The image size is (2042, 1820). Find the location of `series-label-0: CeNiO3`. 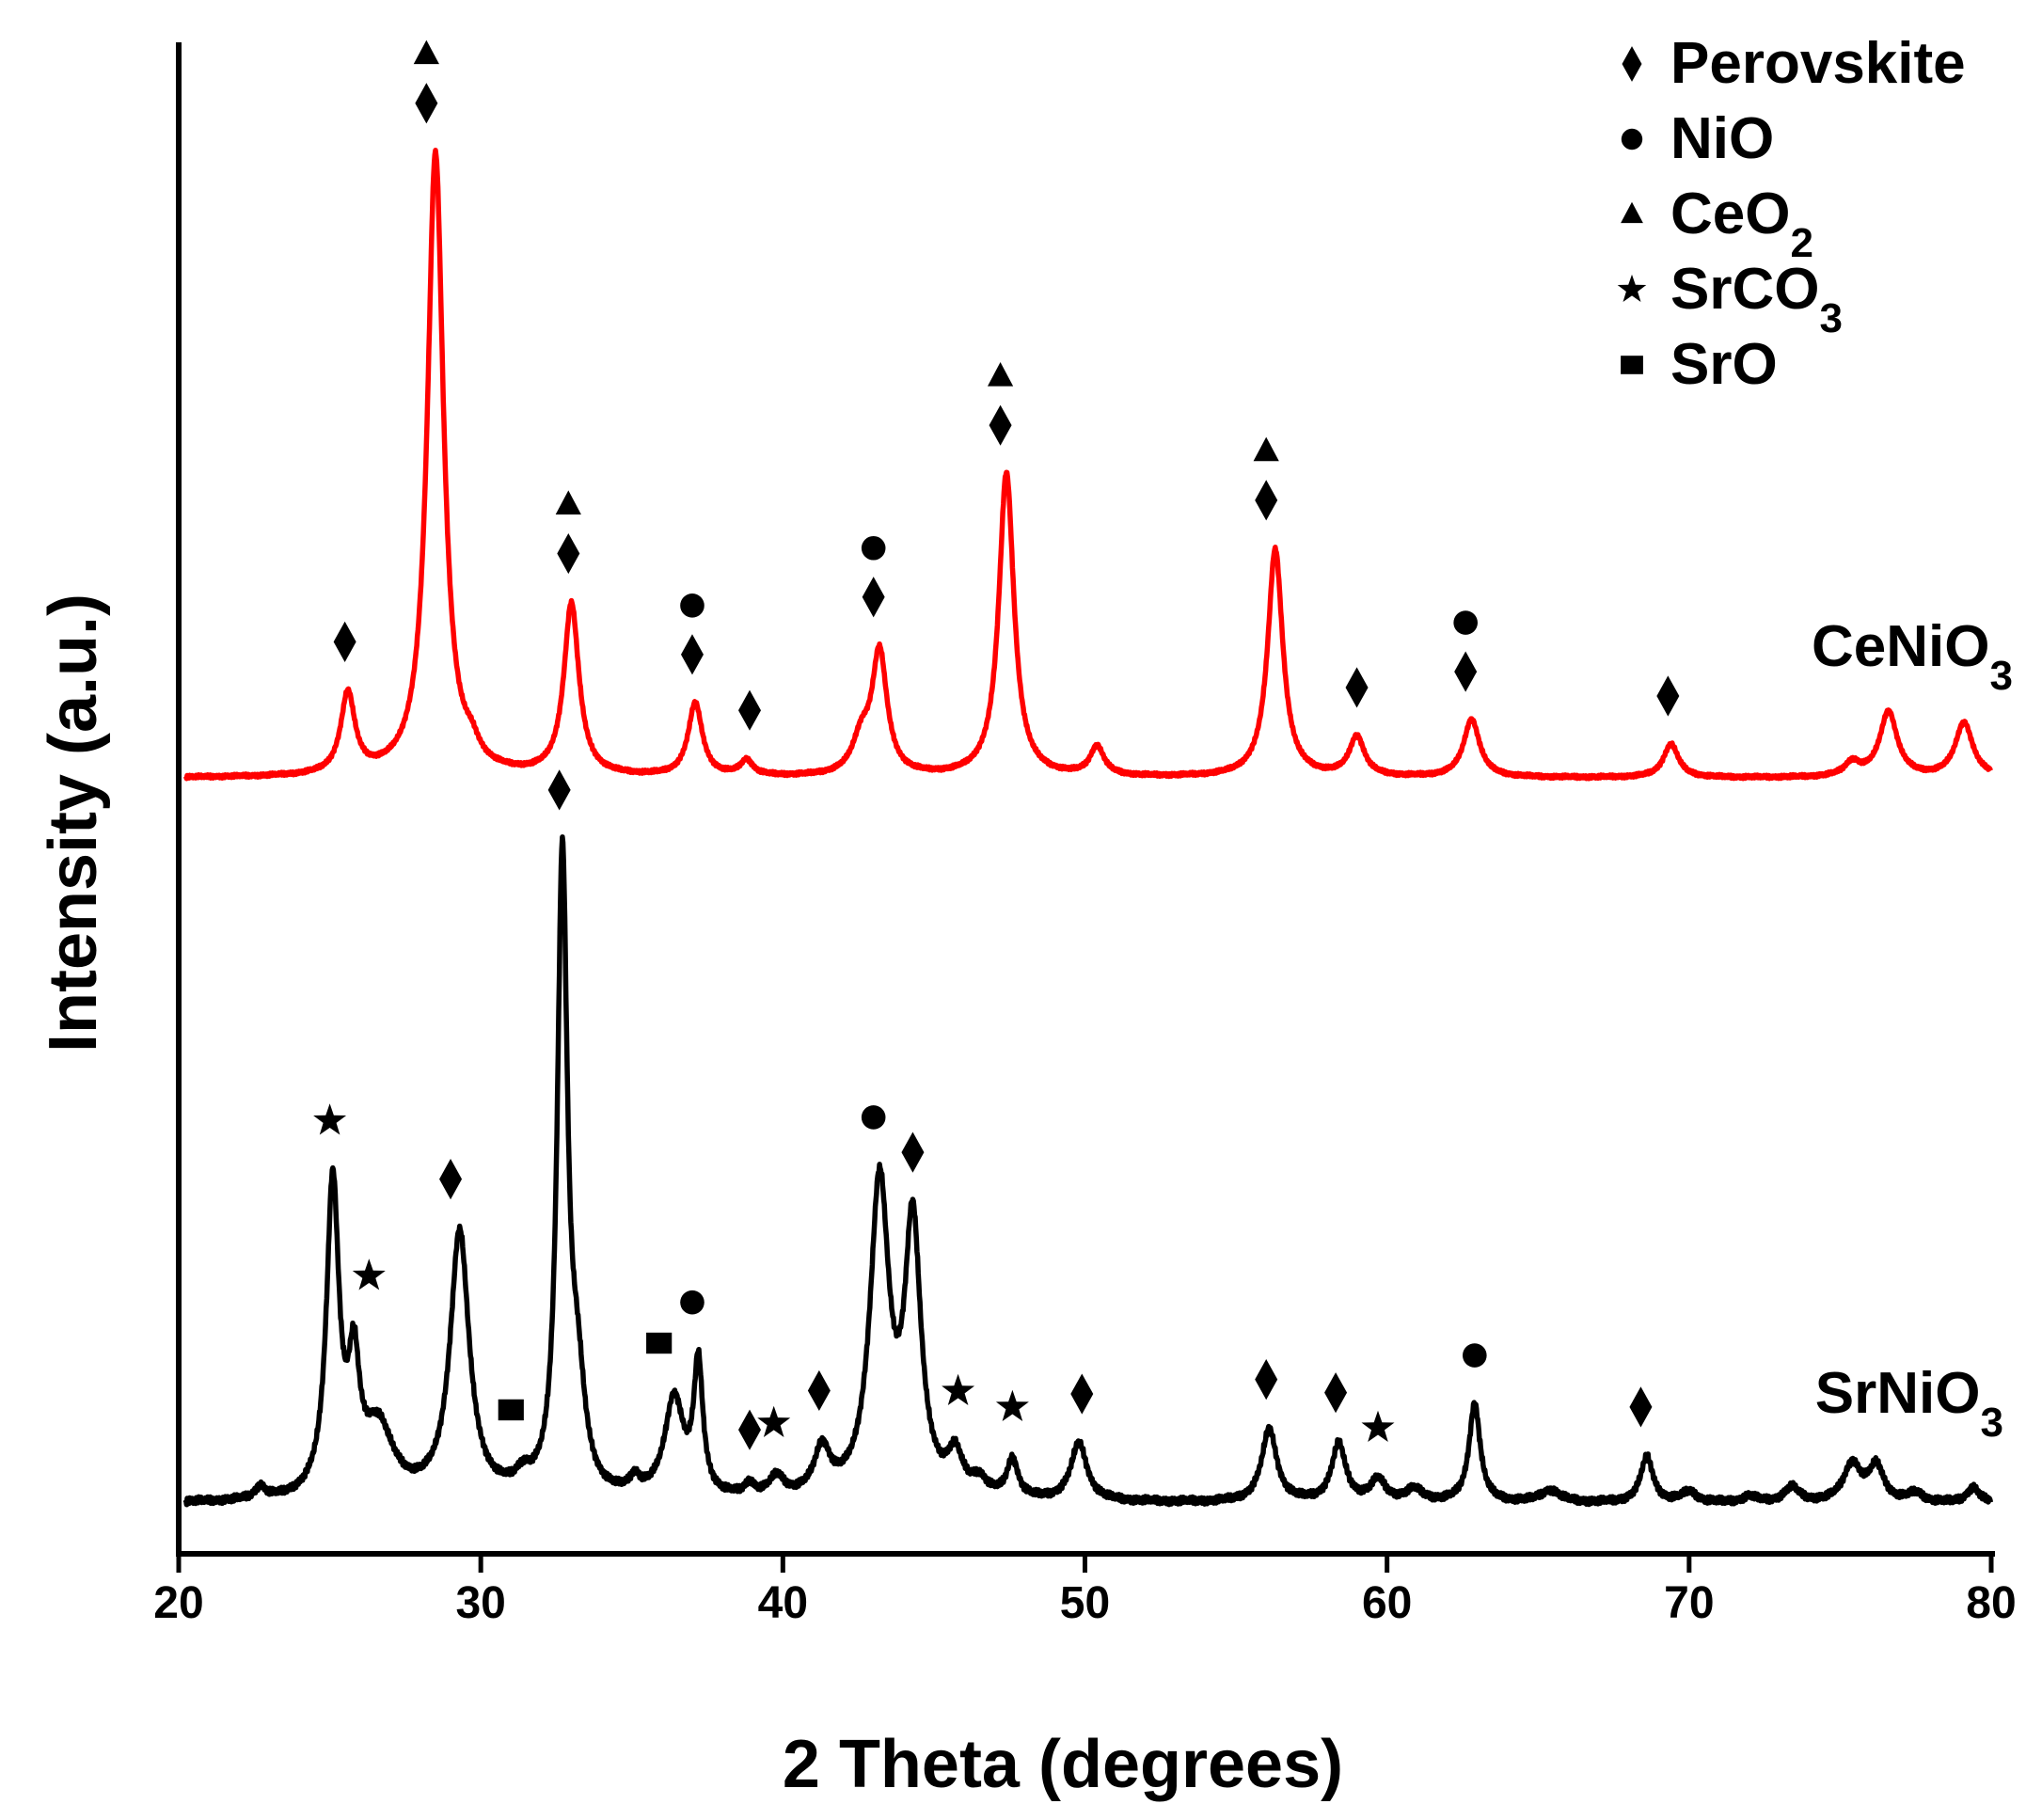

series-label-0: CeNiO3 is located at coordinates (1912, 656).